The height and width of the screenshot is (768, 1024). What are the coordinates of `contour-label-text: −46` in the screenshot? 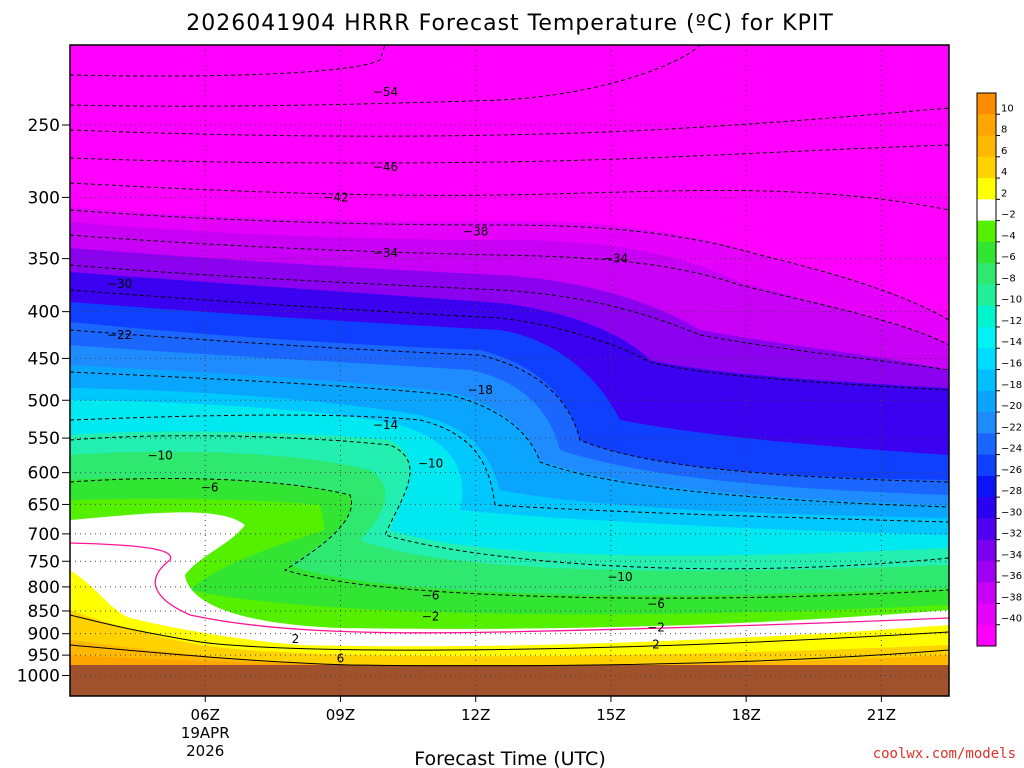 It's located at (385, 167).